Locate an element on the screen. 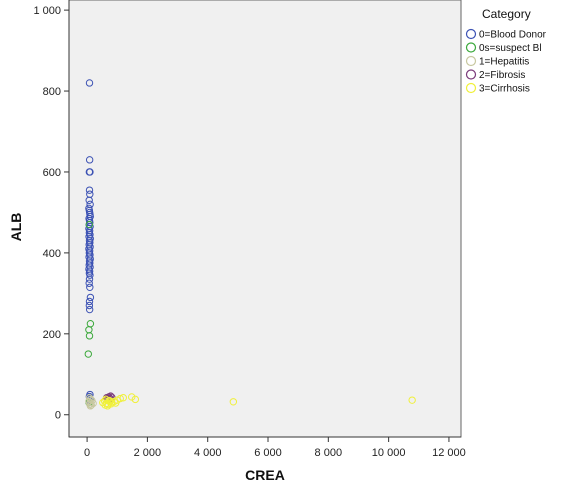 The width and height of the screenshot is (578, 492). y-tick-label: 0 is located at coordinates (58, 416).